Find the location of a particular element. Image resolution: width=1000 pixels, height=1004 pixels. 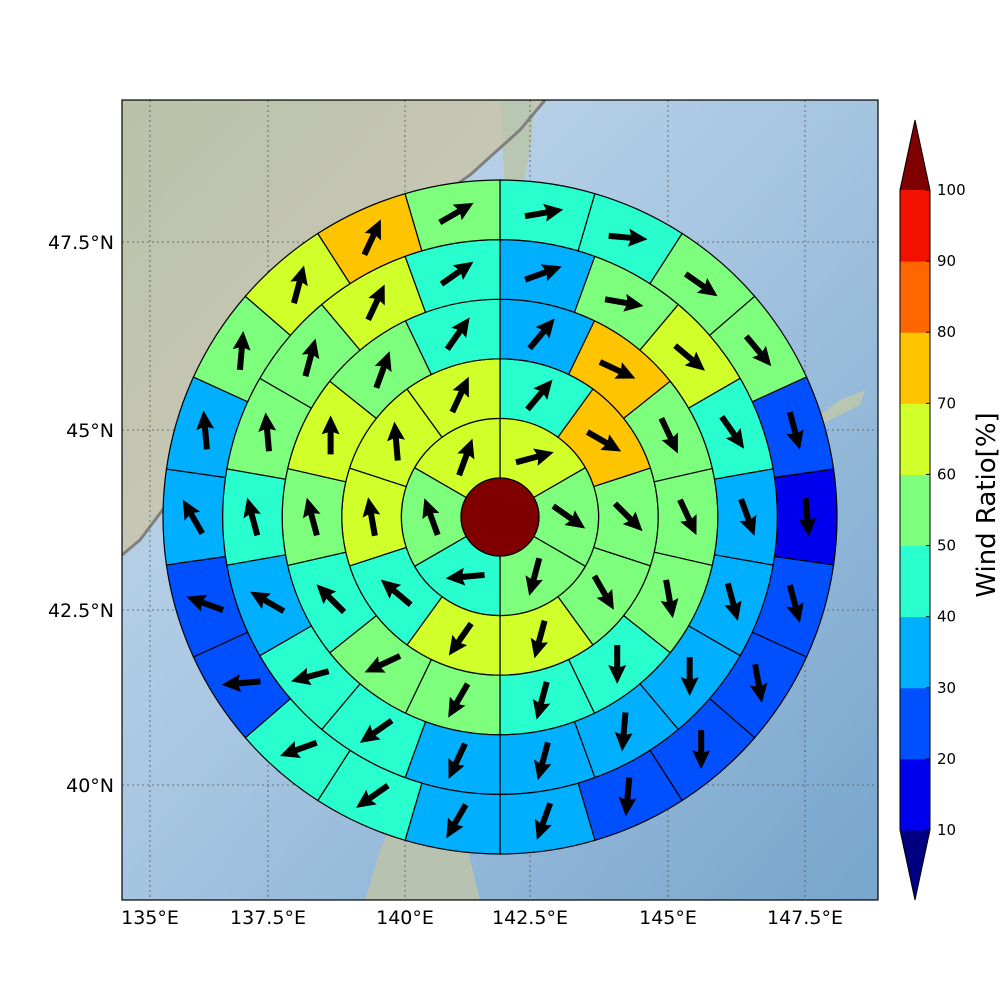

x-tick-label: 137.5°E is located at coordinates (268, 918).